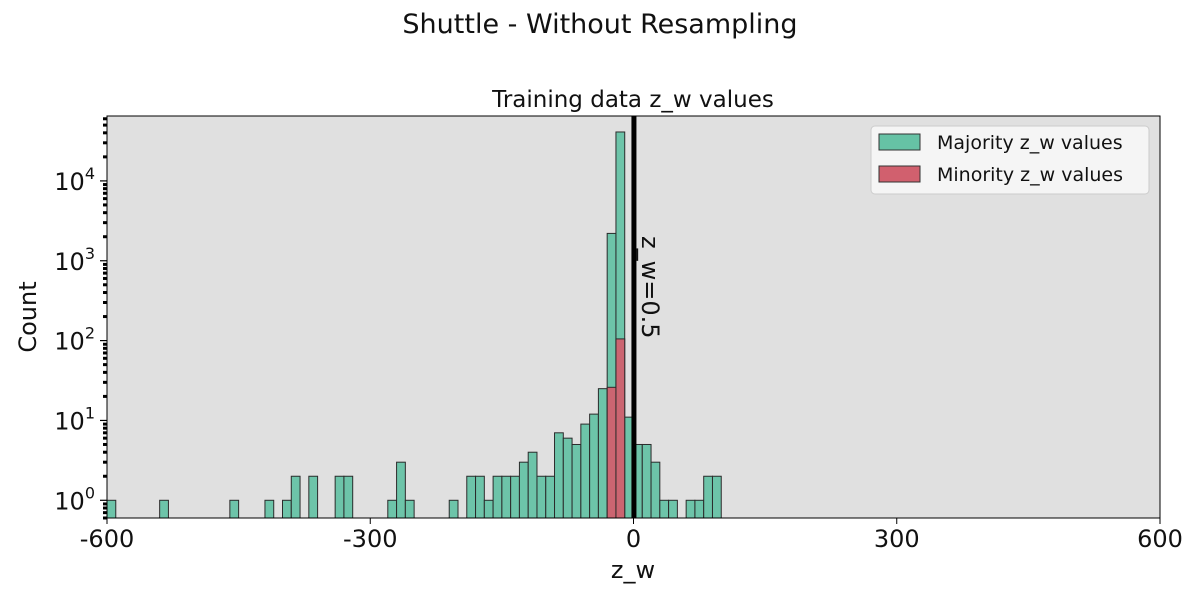 The height and width of the screenshot is (600, 1200). What do you see at coordinates (1160, 539) in the screenshot?
I see `x-tick-label: 600` at bounding box center [1160, 539].